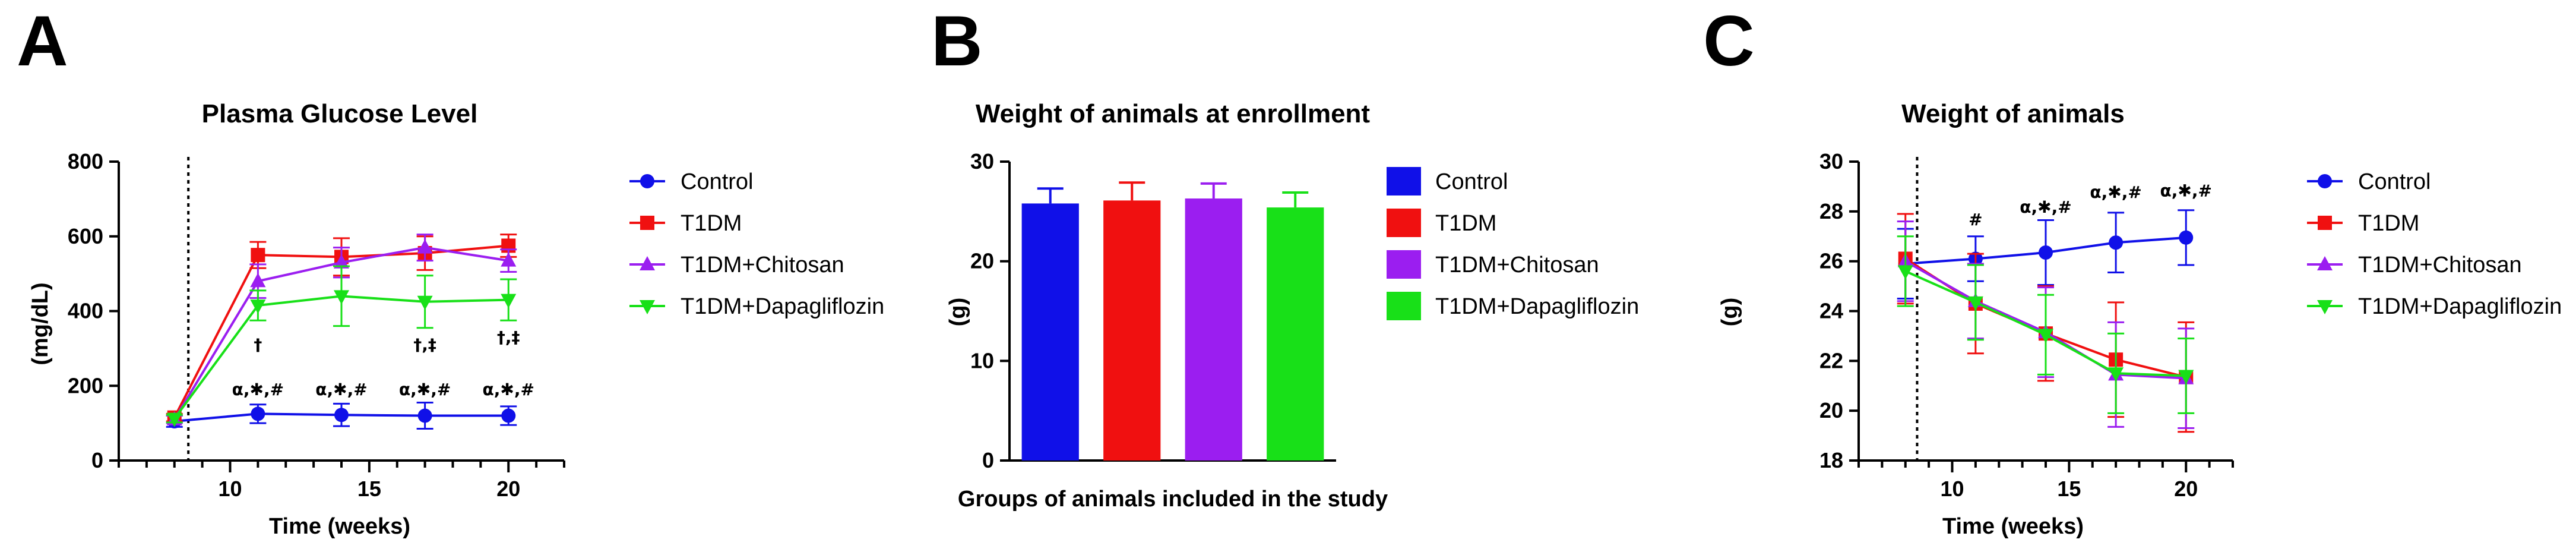 The height and width of the screenshot is (555, 2576). I want to click on panel-b-bar-t1dm-dapagliflozin, so click(1295, 326).